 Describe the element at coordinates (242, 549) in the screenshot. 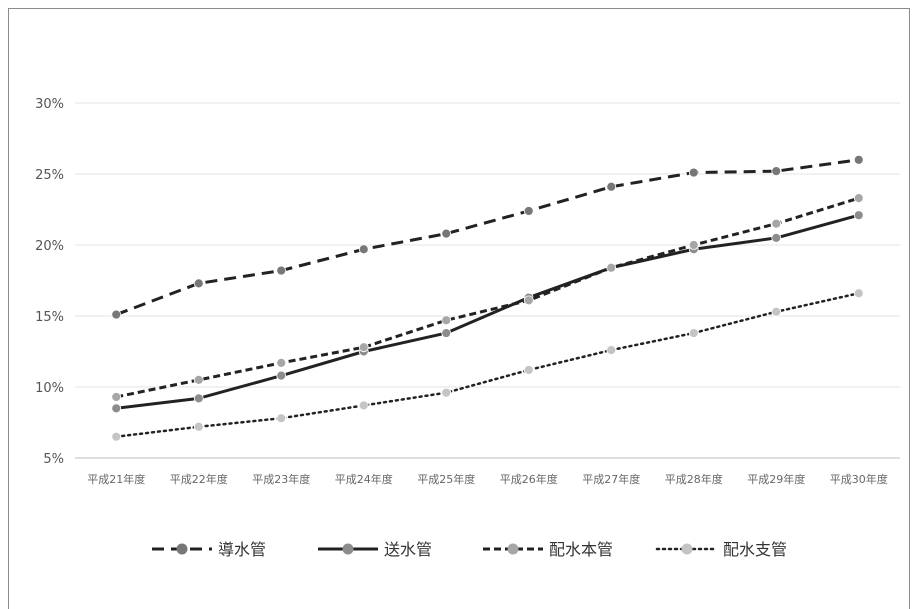

I see `legend-label: 導水管` at that location.